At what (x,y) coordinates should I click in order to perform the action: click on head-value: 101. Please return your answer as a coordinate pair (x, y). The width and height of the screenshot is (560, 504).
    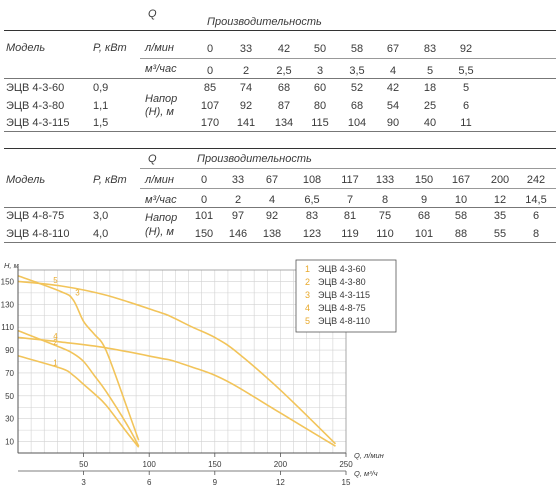
    Looking at the image, I should click on (424, 234).